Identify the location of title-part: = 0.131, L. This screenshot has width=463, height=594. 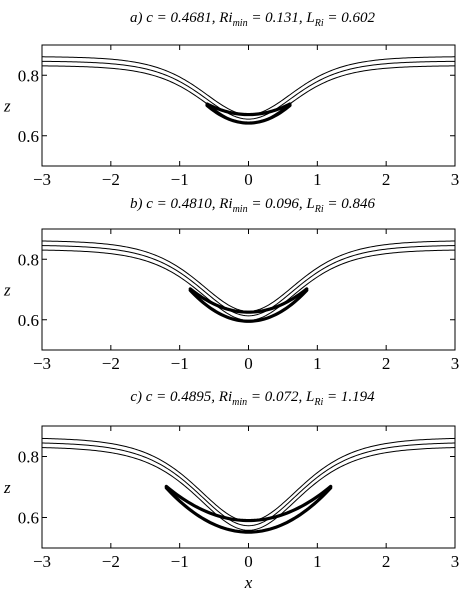
(281, 18).